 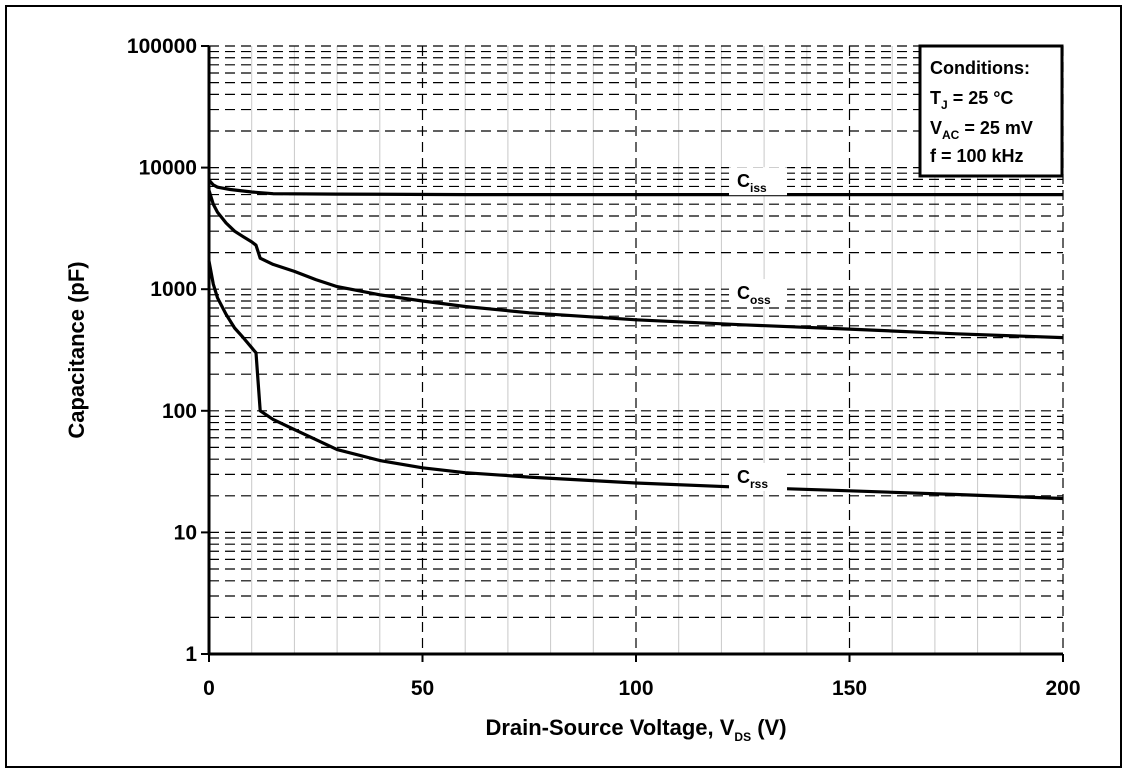 What do you see at coordinates (936, 128) in the screenshot?
I see `conditions-vac-main: V` at bounding box center [936, 128].